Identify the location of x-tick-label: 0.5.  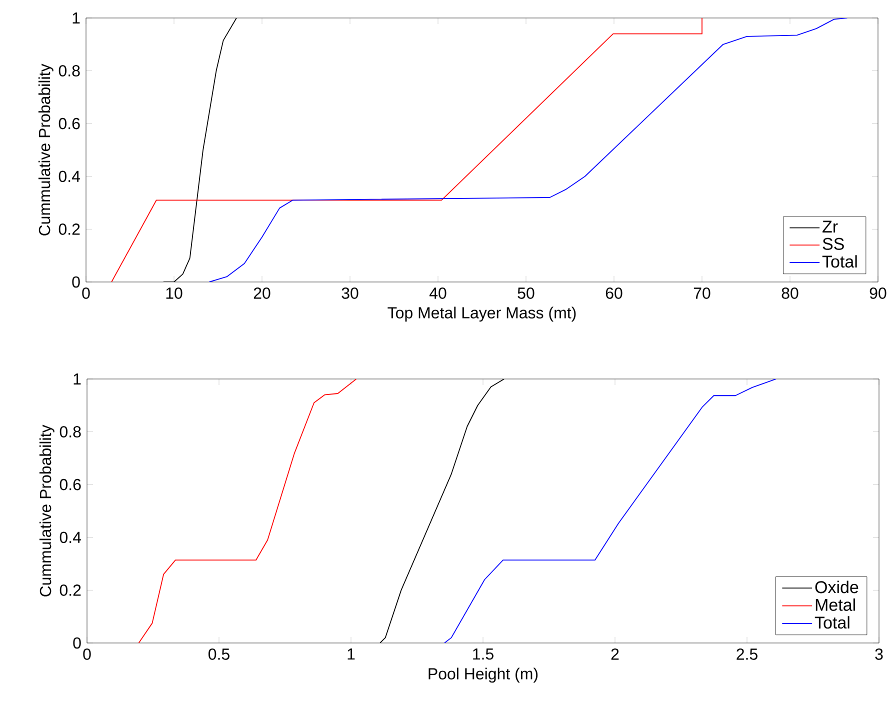
(219, 654).